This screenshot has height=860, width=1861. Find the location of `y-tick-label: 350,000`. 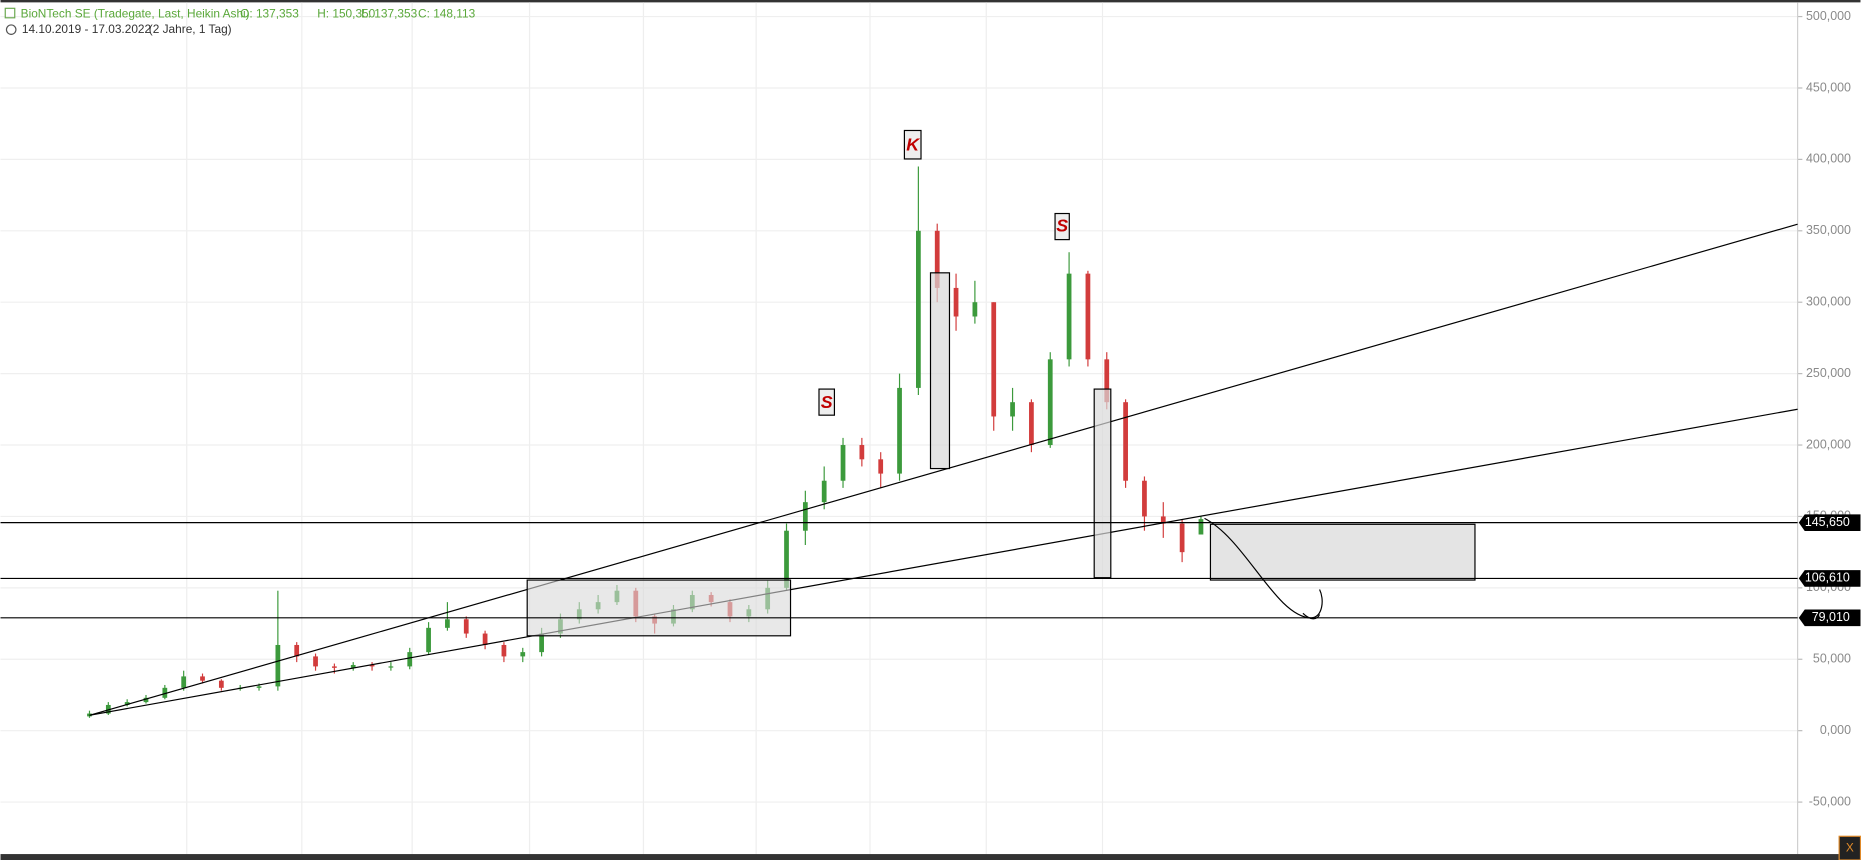

y-tick-label: 350,000 is located at coordinates (1828, 230).